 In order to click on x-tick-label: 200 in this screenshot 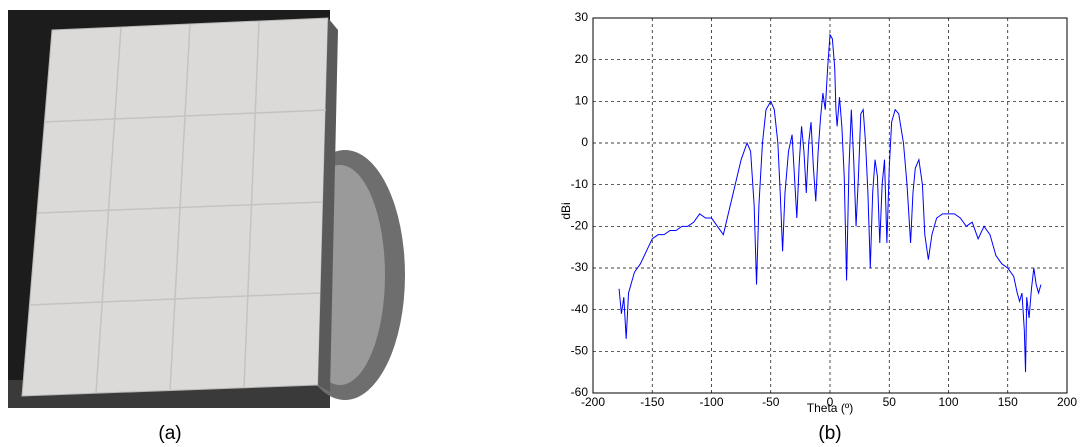, I will do `click(1067, 402)`.